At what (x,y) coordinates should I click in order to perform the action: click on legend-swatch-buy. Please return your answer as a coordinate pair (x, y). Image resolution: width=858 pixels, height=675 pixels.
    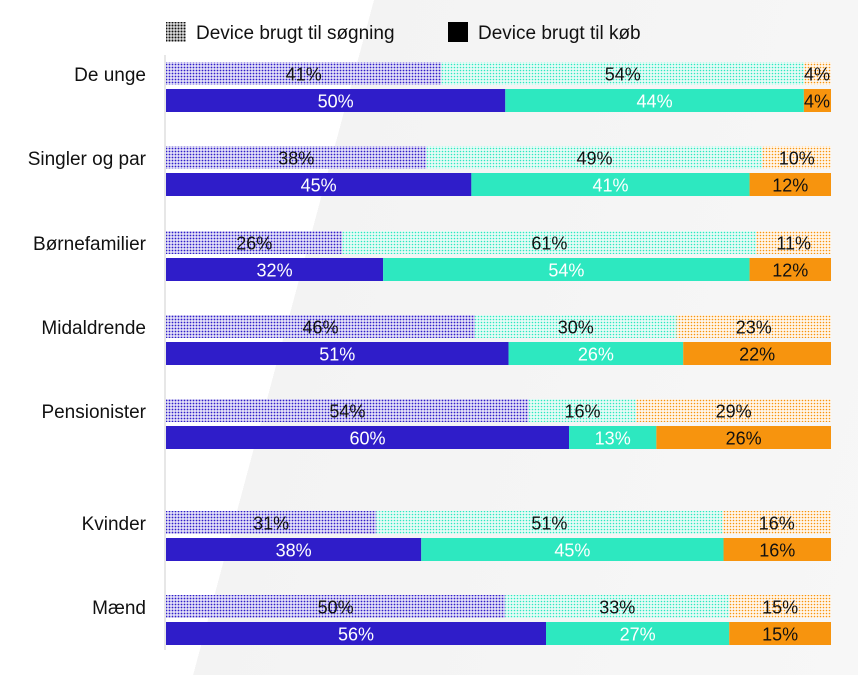
    Looking at the image, I should click on (458, 32).